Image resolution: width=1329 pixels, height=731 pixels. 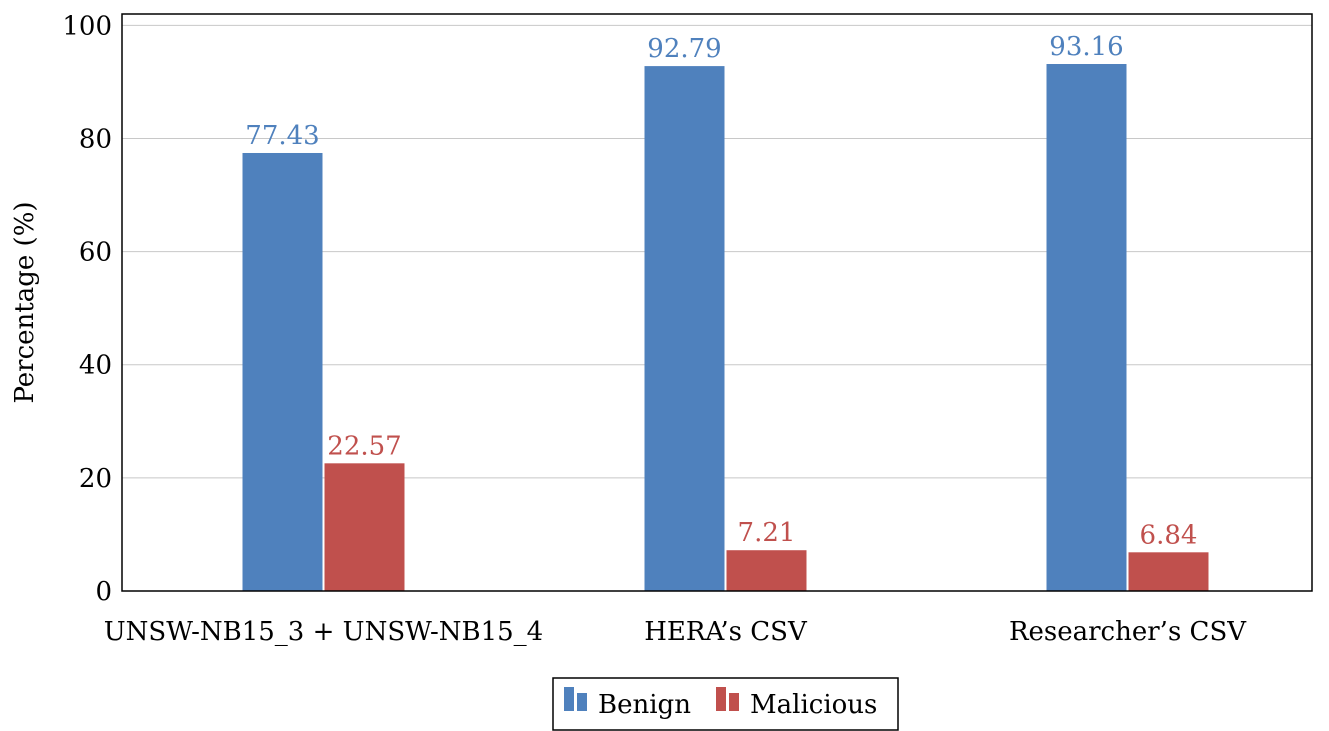 I want to click on data-label-benign-0: 77.43, so click(x=282, y=136).